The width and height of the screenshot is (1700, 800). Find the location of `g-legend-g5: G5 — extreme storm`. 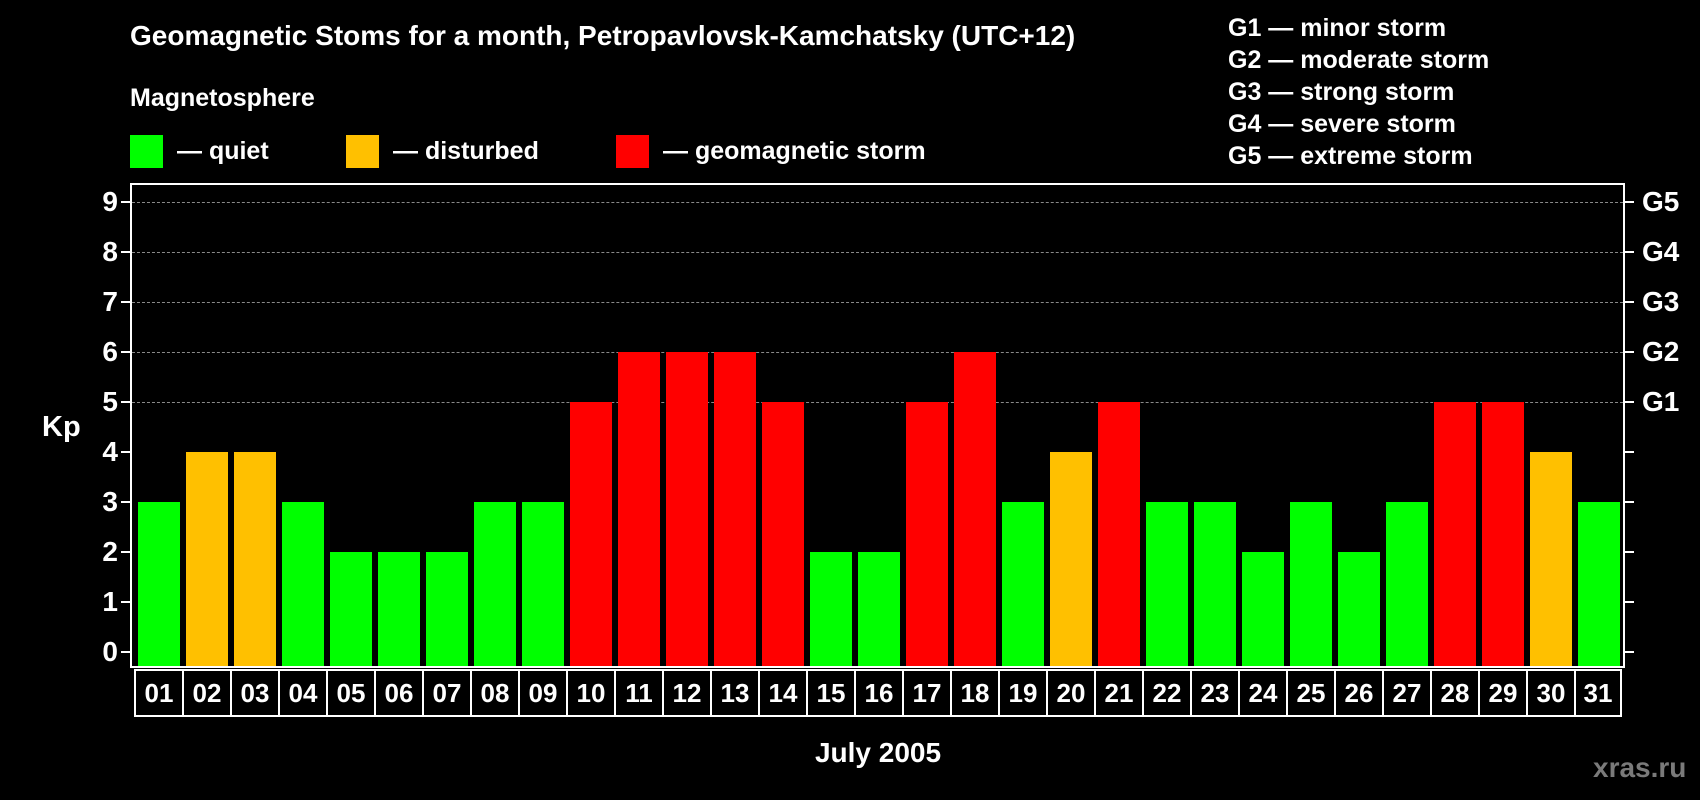

g-legend-g5: G5 — extreme storm is located at coordinates (1350, 156).